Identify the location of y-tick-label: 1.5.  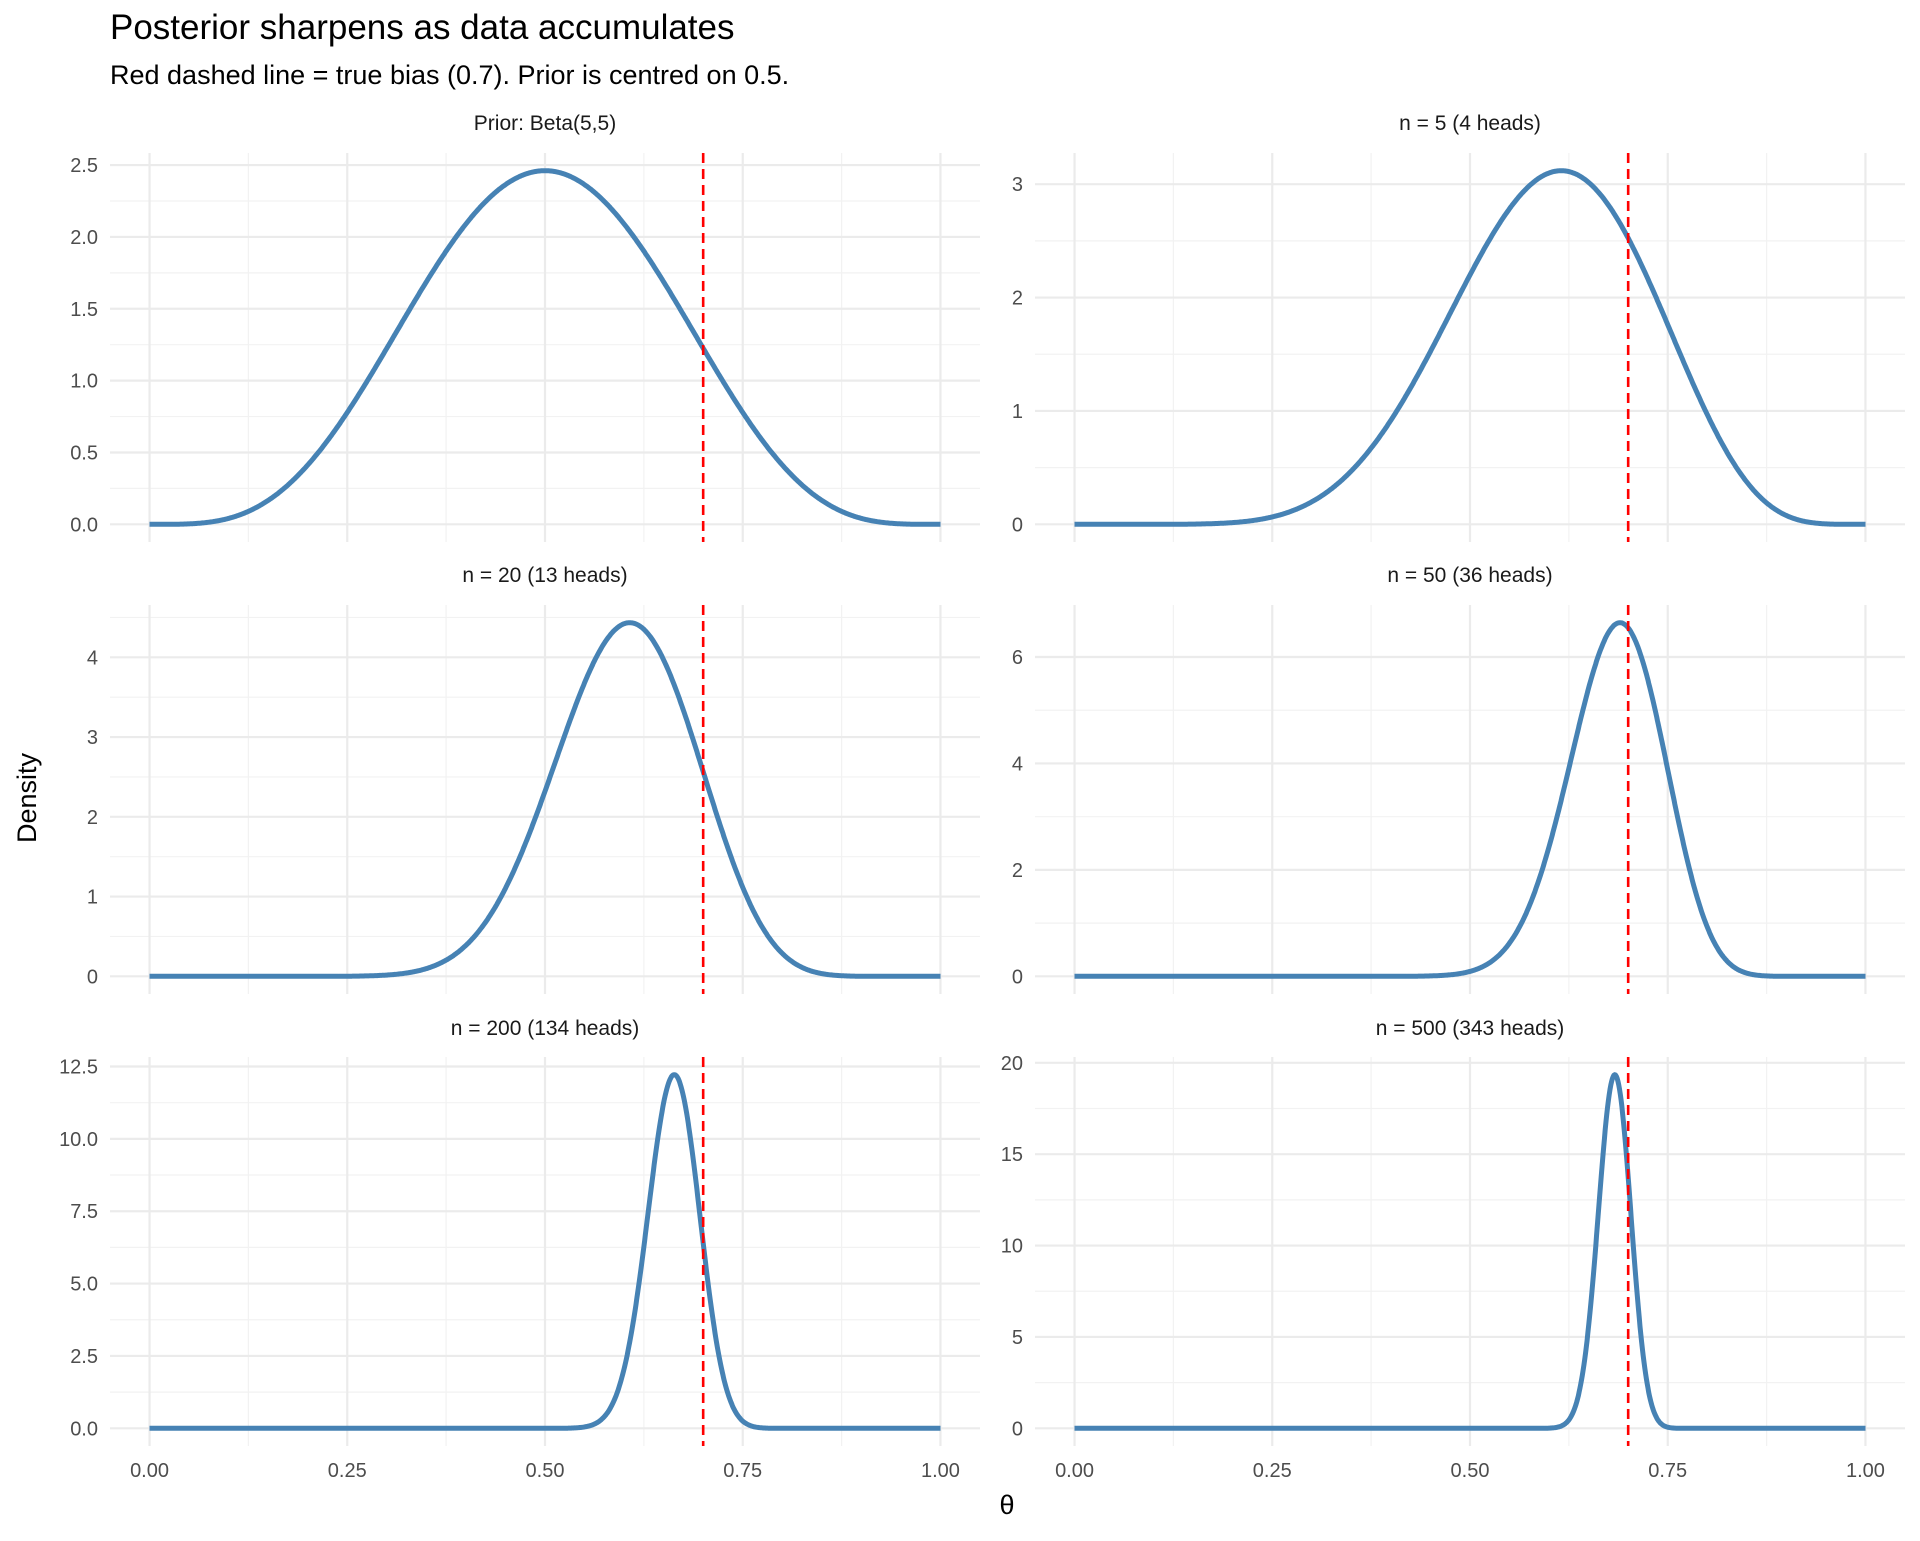
(84, 310).